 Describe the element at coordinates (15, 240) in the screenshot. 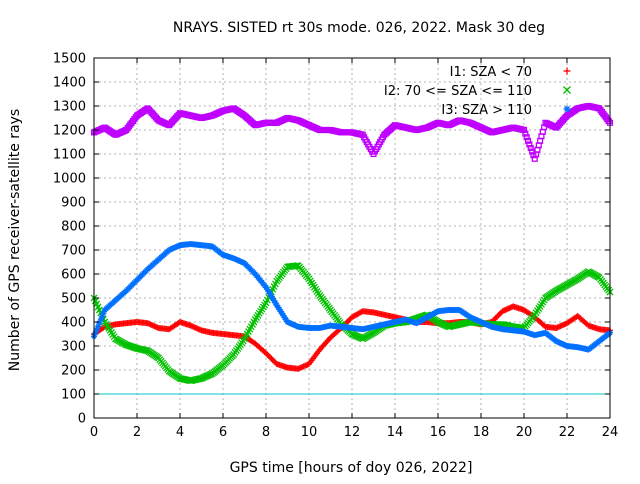

I see `y-axis-label: Number of GPS receiver-satellite rays` at that location.